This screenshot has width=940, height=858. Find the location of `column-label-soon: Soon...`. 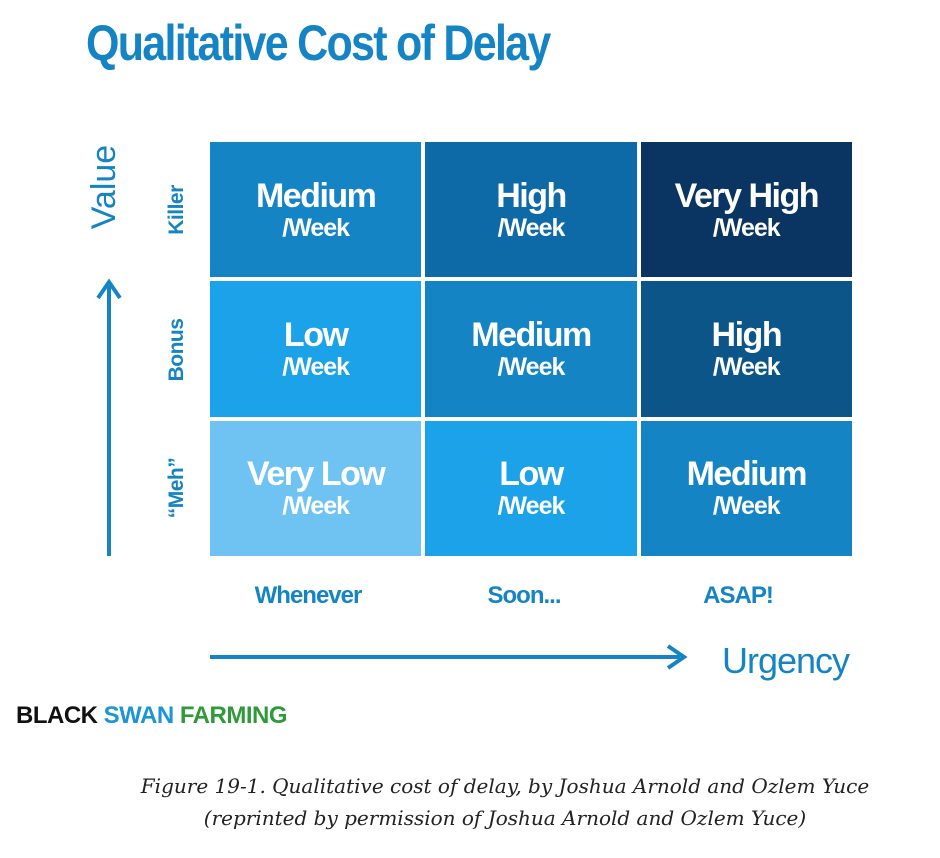

column-label-soon: Soon... is located at coordinates (524, 595).